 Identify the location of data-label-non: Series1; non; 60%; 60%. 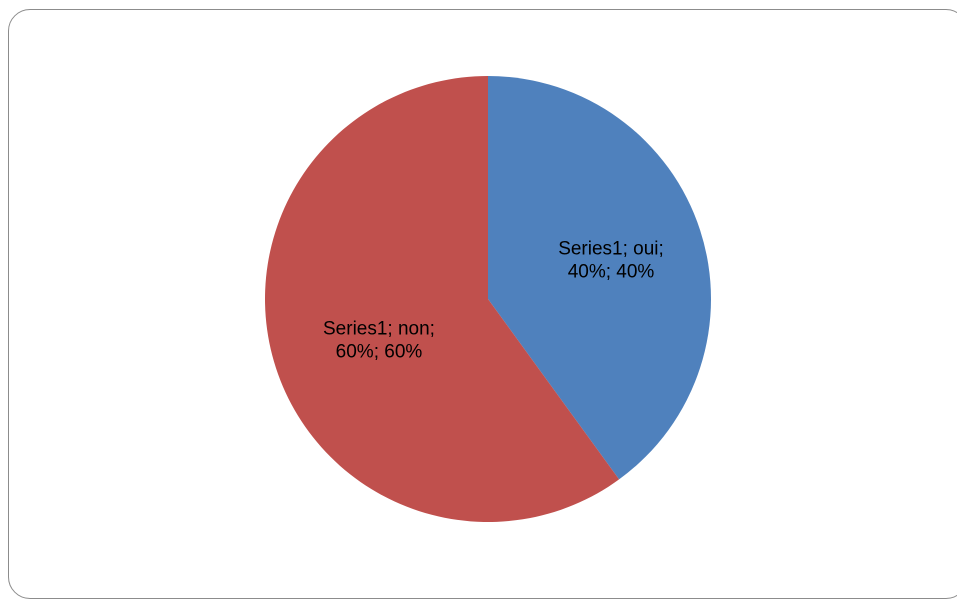
(379, 340).